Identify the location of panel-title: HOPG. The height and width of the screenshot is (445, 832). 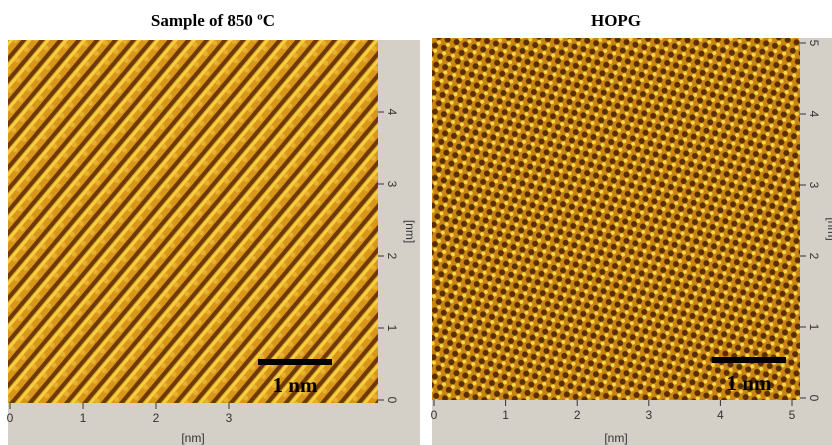
(616, 20).